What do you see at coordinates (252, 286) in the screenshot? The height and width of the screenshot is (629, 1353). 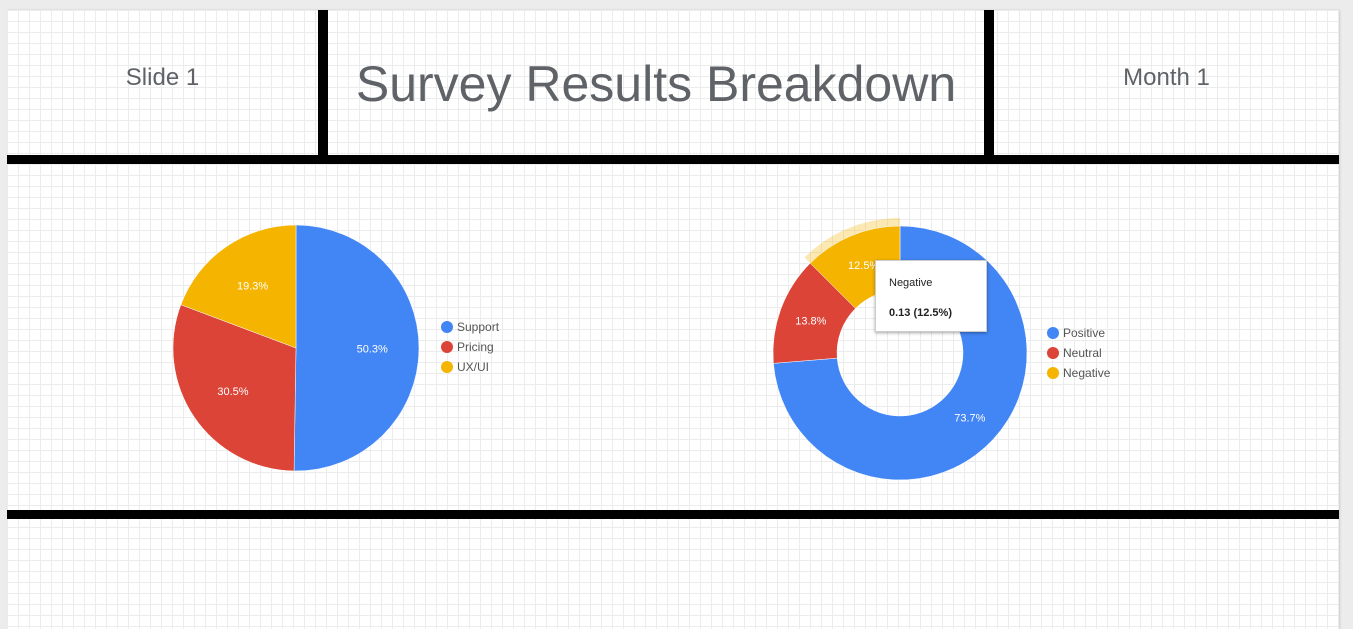 I see `slice-label: 19.3%` at bounding box center [252, 286].